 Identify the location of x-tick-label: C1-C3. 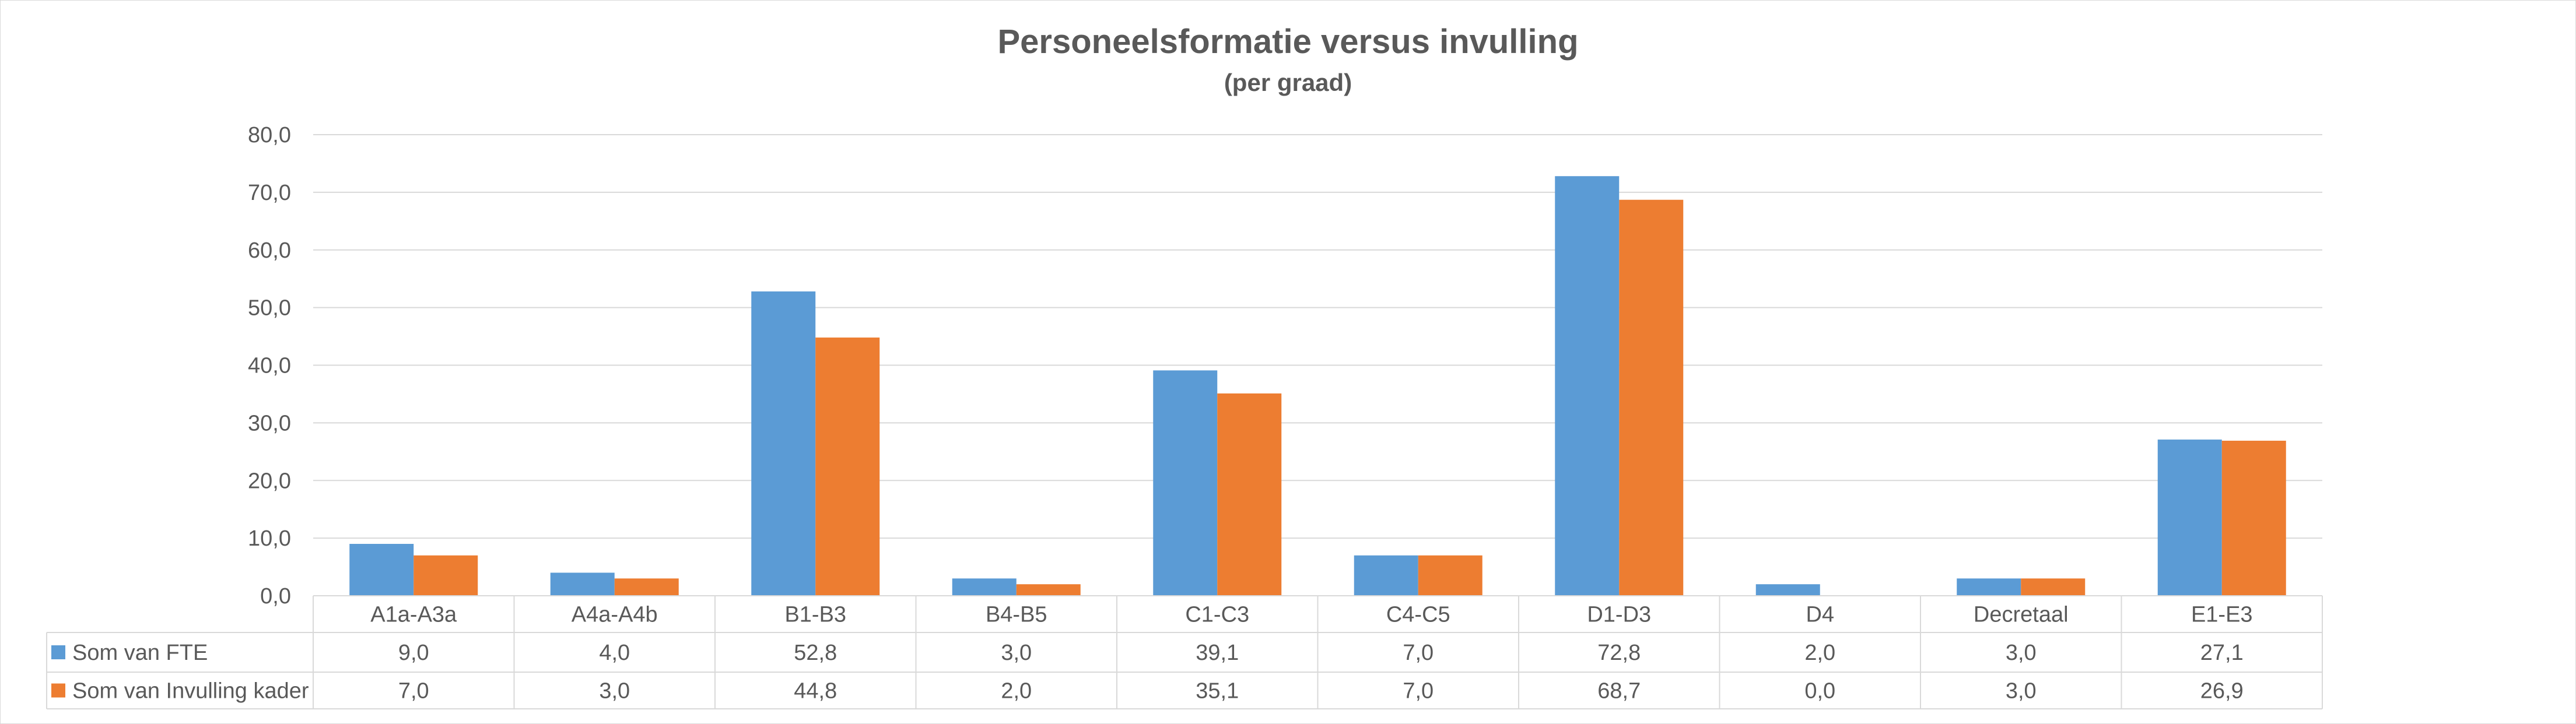
(1217, 615).